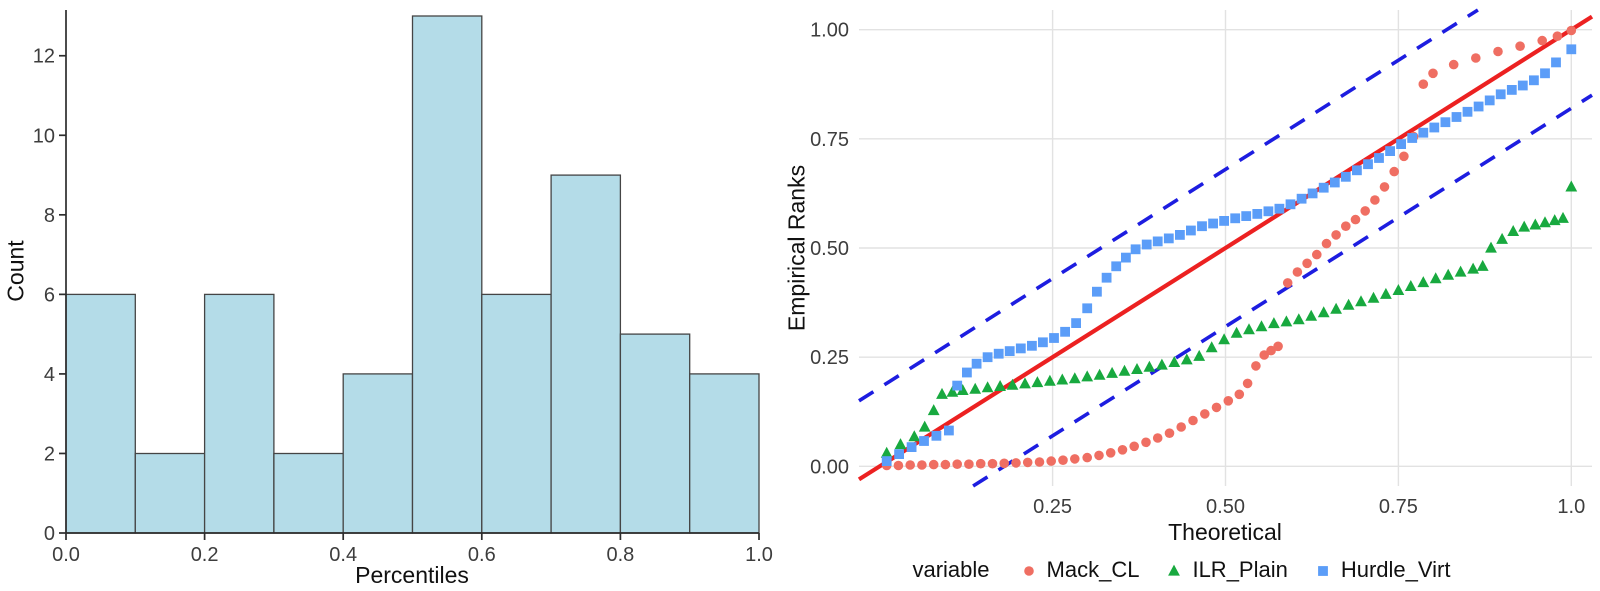 The width and height of the screenshot is (1600, 591). What do you see at coordinates (1395, 569) in the screenshot?
I see `legend-label: Hurdle_Virt` at bounding box center [1395, 569].